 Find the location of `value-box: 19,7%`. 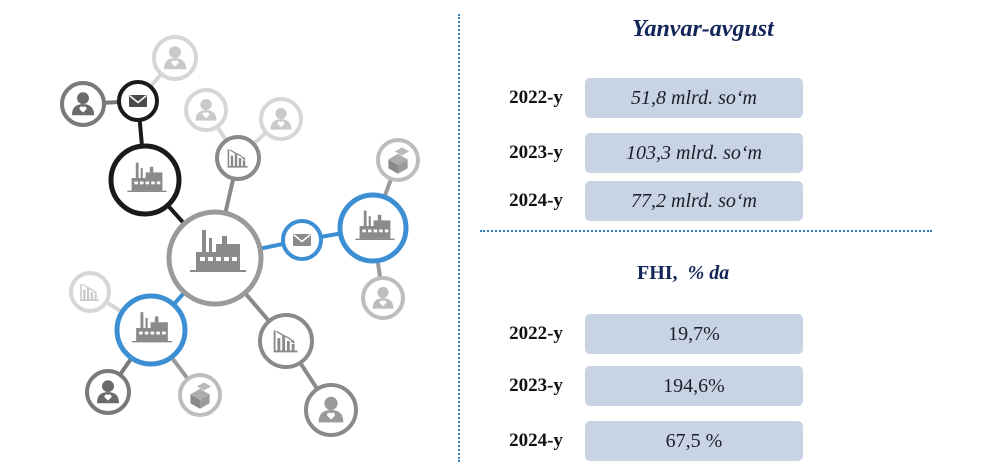

value-box: 19,7% is located at coordinates (694, 334).